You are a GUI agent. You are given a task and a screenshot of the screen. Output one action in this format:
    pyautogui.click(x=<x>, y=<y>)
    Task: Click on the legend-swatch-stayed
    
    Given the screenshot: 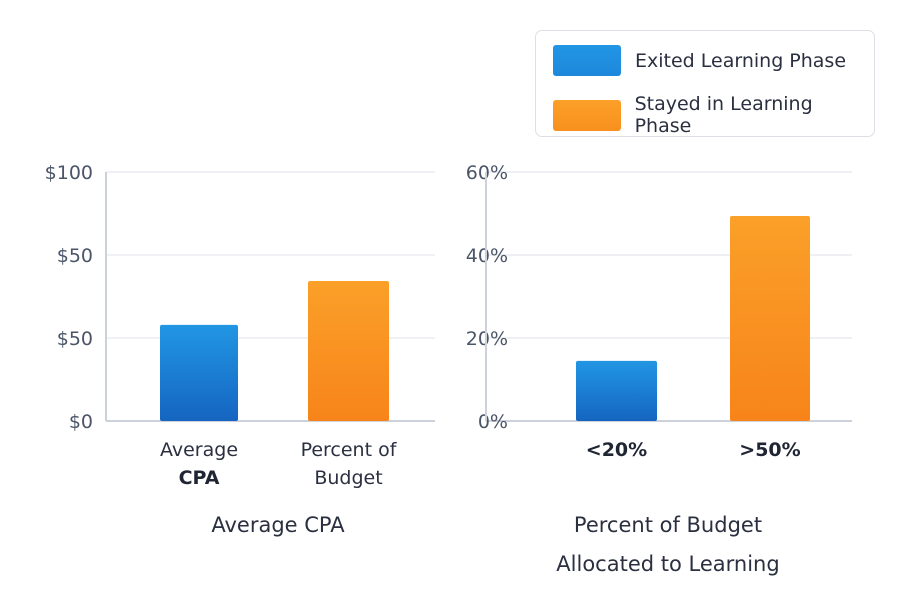 What is the action you would take?
    pyautogui.click(x=587, y=115)
    